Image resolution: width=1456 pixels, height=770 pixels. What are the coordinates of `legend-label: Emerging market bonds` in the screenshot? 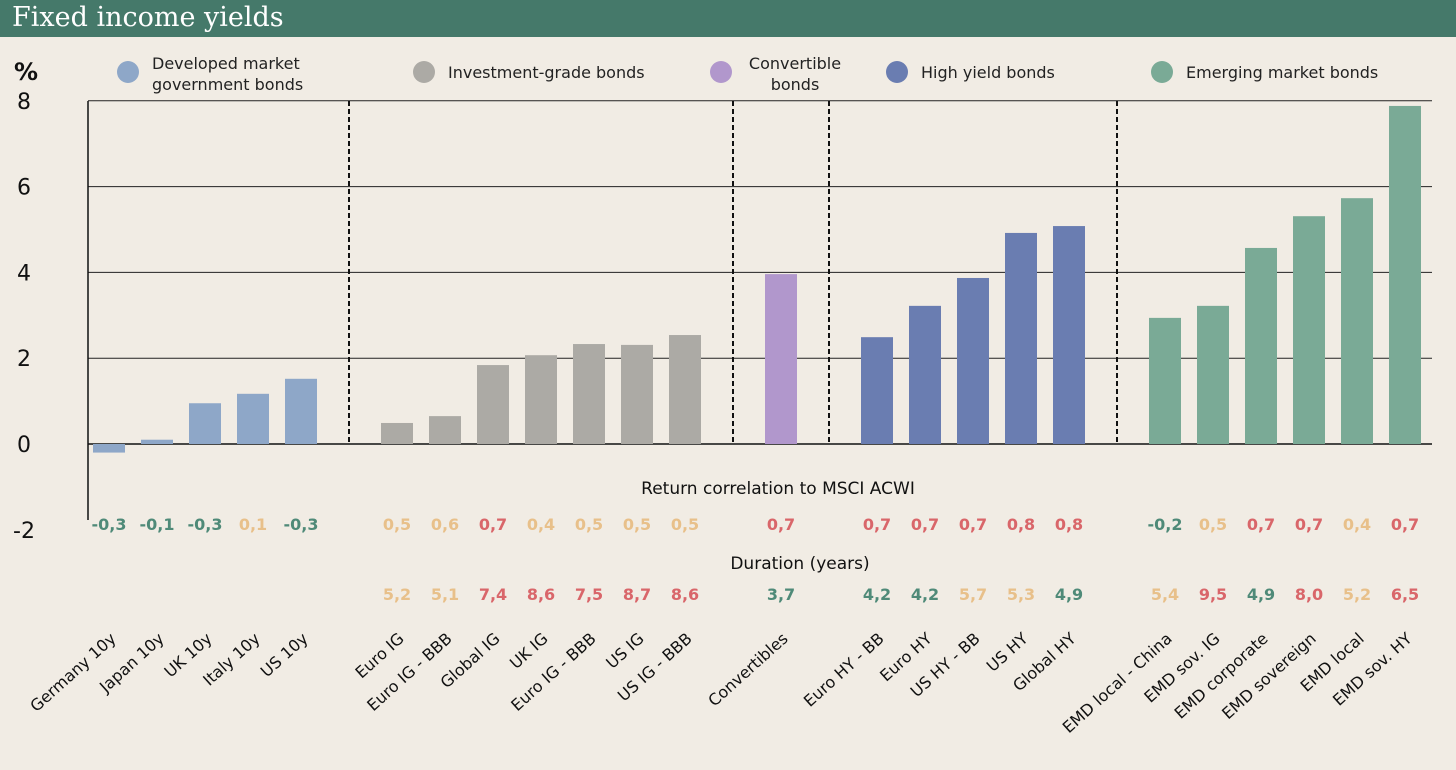 It's located at (1282, 72).